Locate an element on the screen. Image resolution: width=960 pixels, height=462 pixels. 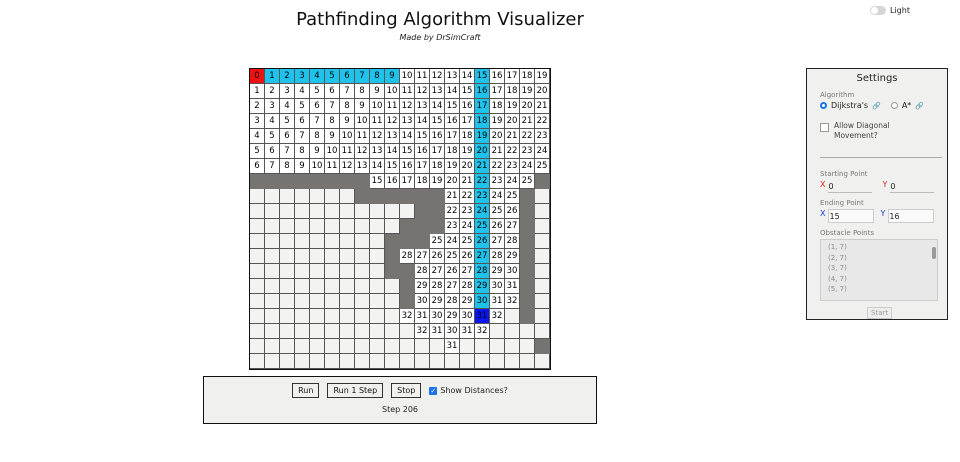
grid-cell-path: 3 is located at coordinates (302, 76).